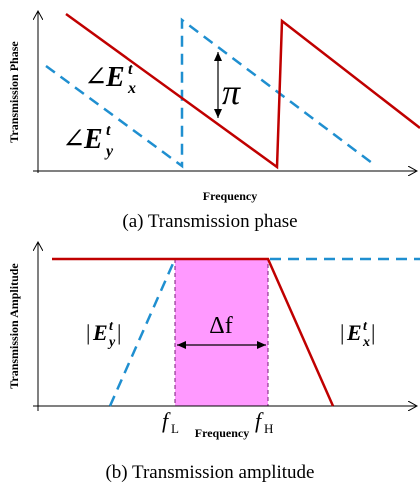  What do you see at coordinates (222, 433) in the screenshot?
I see `panel-b-x-axis-title: Frequency` at bounding box center [222, 433].